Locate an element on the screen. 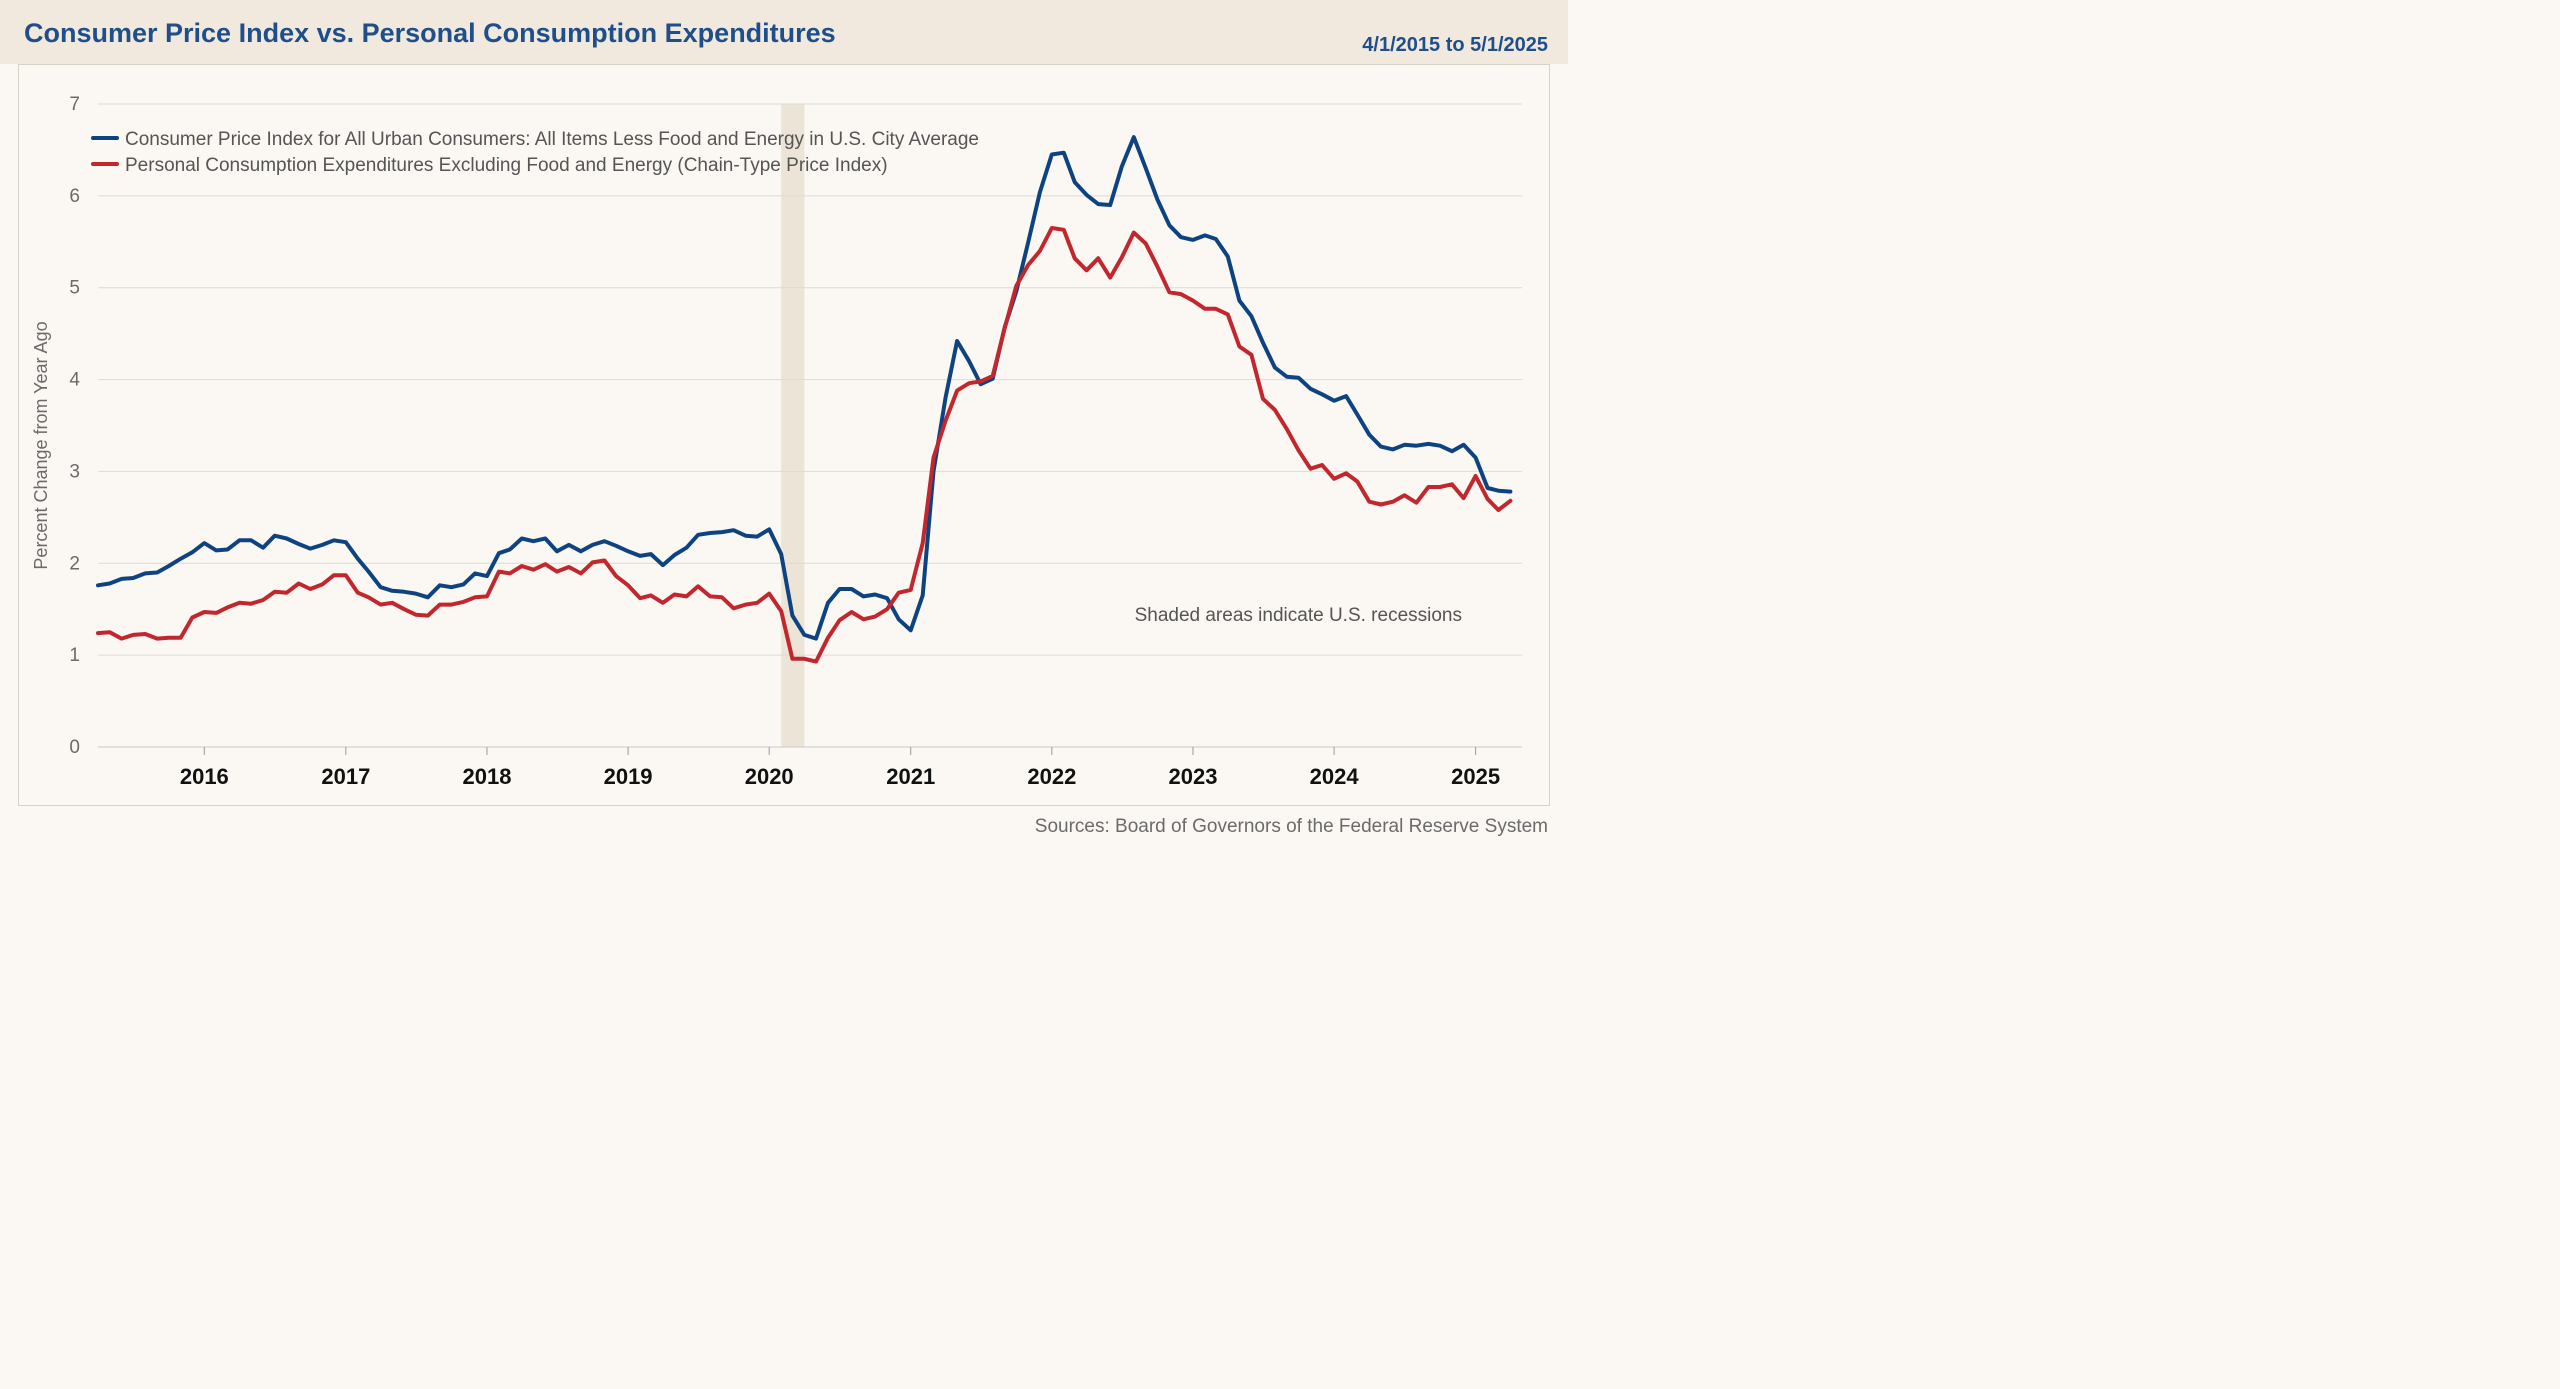 This screenshot has height=1389, width=2560. x-tick-label: 2025 is located at coordinates (1475, 776).